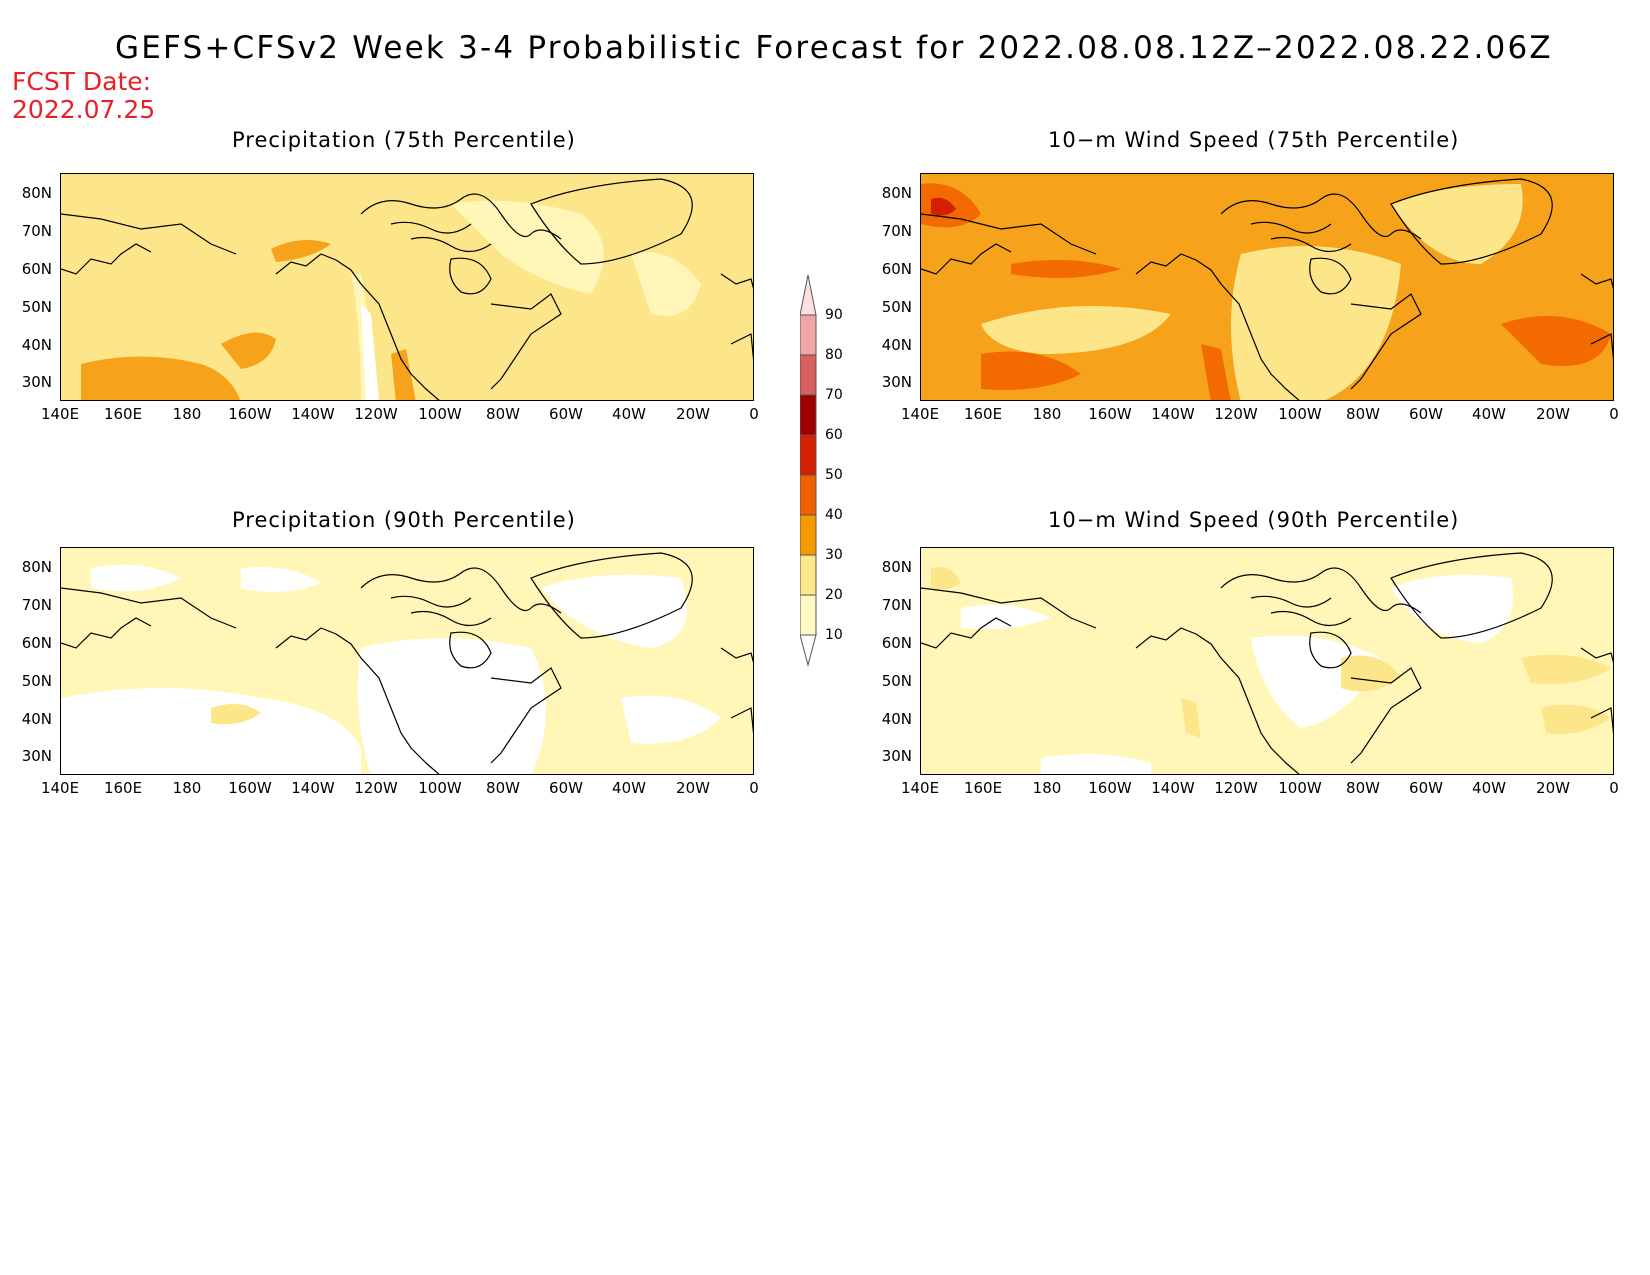 The image size is (1650, 1275). I want to click on colorbar-label: 20, so click(834, 595).